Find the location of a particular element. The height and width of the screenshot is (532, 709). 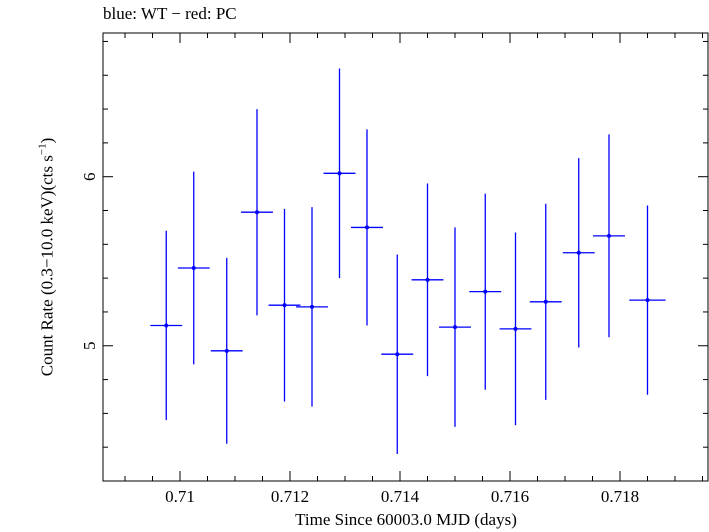

y-tick-label: 5 is located at coordinates (89, 346).